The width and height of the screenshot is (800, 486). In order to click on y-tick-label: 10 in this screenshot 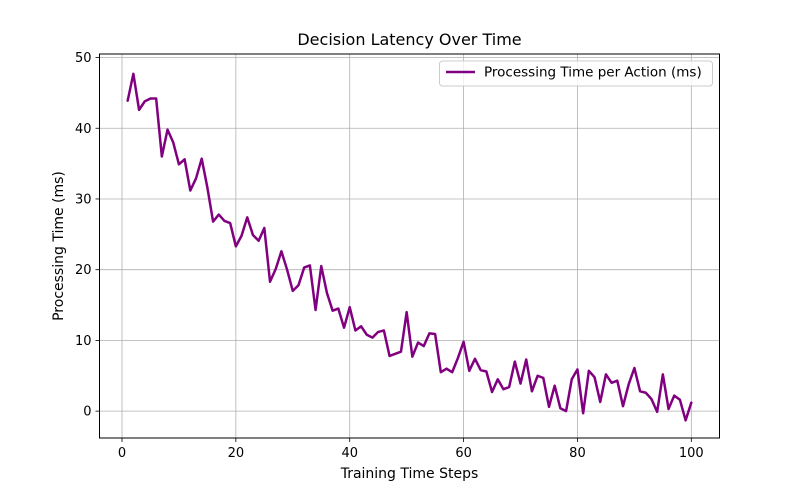, I will do `click(83, 341)`.